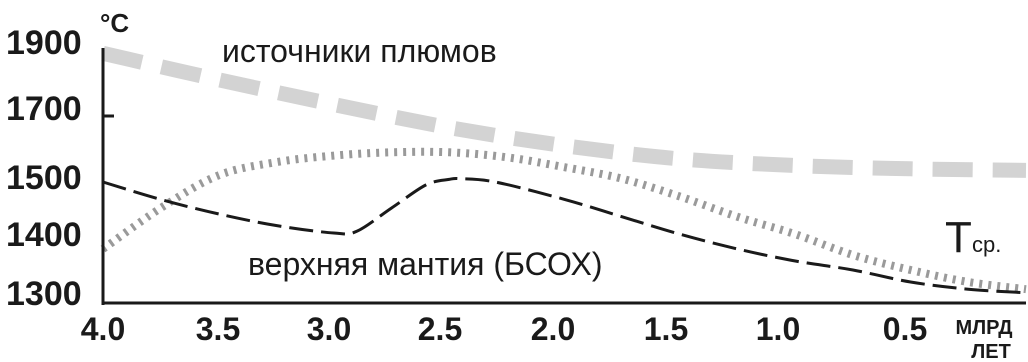 The height and width of the screenshot is (362, 1028). Describe the element at coordinates (44, 235) in the screenshot. I see `y-tick-label-1400: 1400` at that location.